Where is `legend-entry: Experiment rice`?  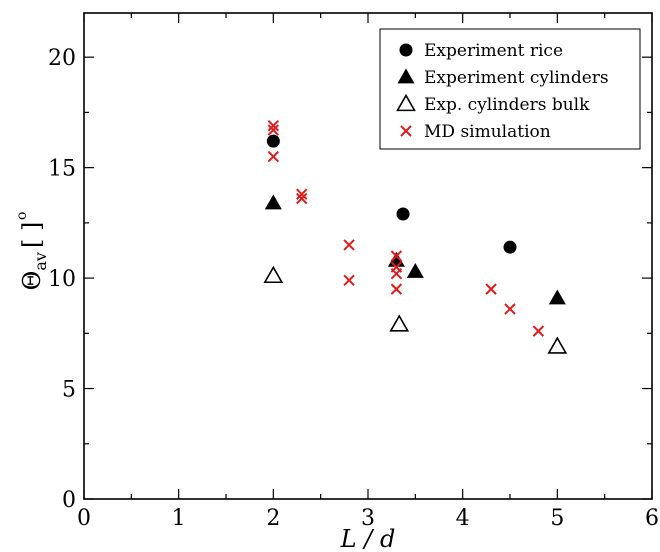
legend-entry: Experiment rice is located at coordinates (493, 51).